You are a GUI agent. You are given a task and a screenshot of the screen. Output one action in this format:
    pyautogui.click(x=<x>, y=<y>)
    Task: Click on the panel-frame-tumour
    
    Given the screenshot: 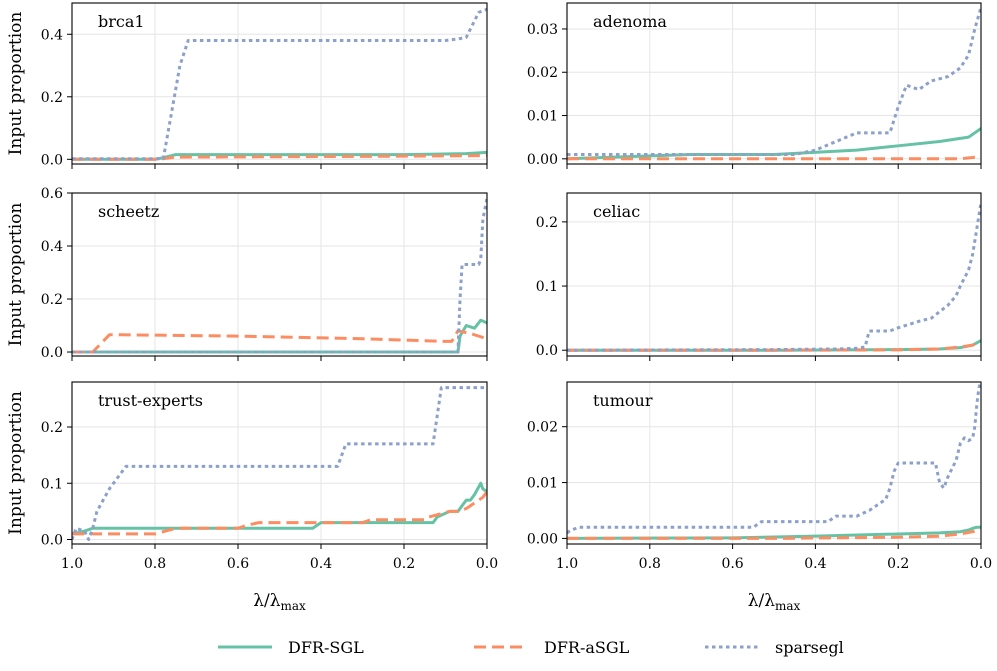 What is the action you would take?
    pyautogui.click(x=774, y=463)
    